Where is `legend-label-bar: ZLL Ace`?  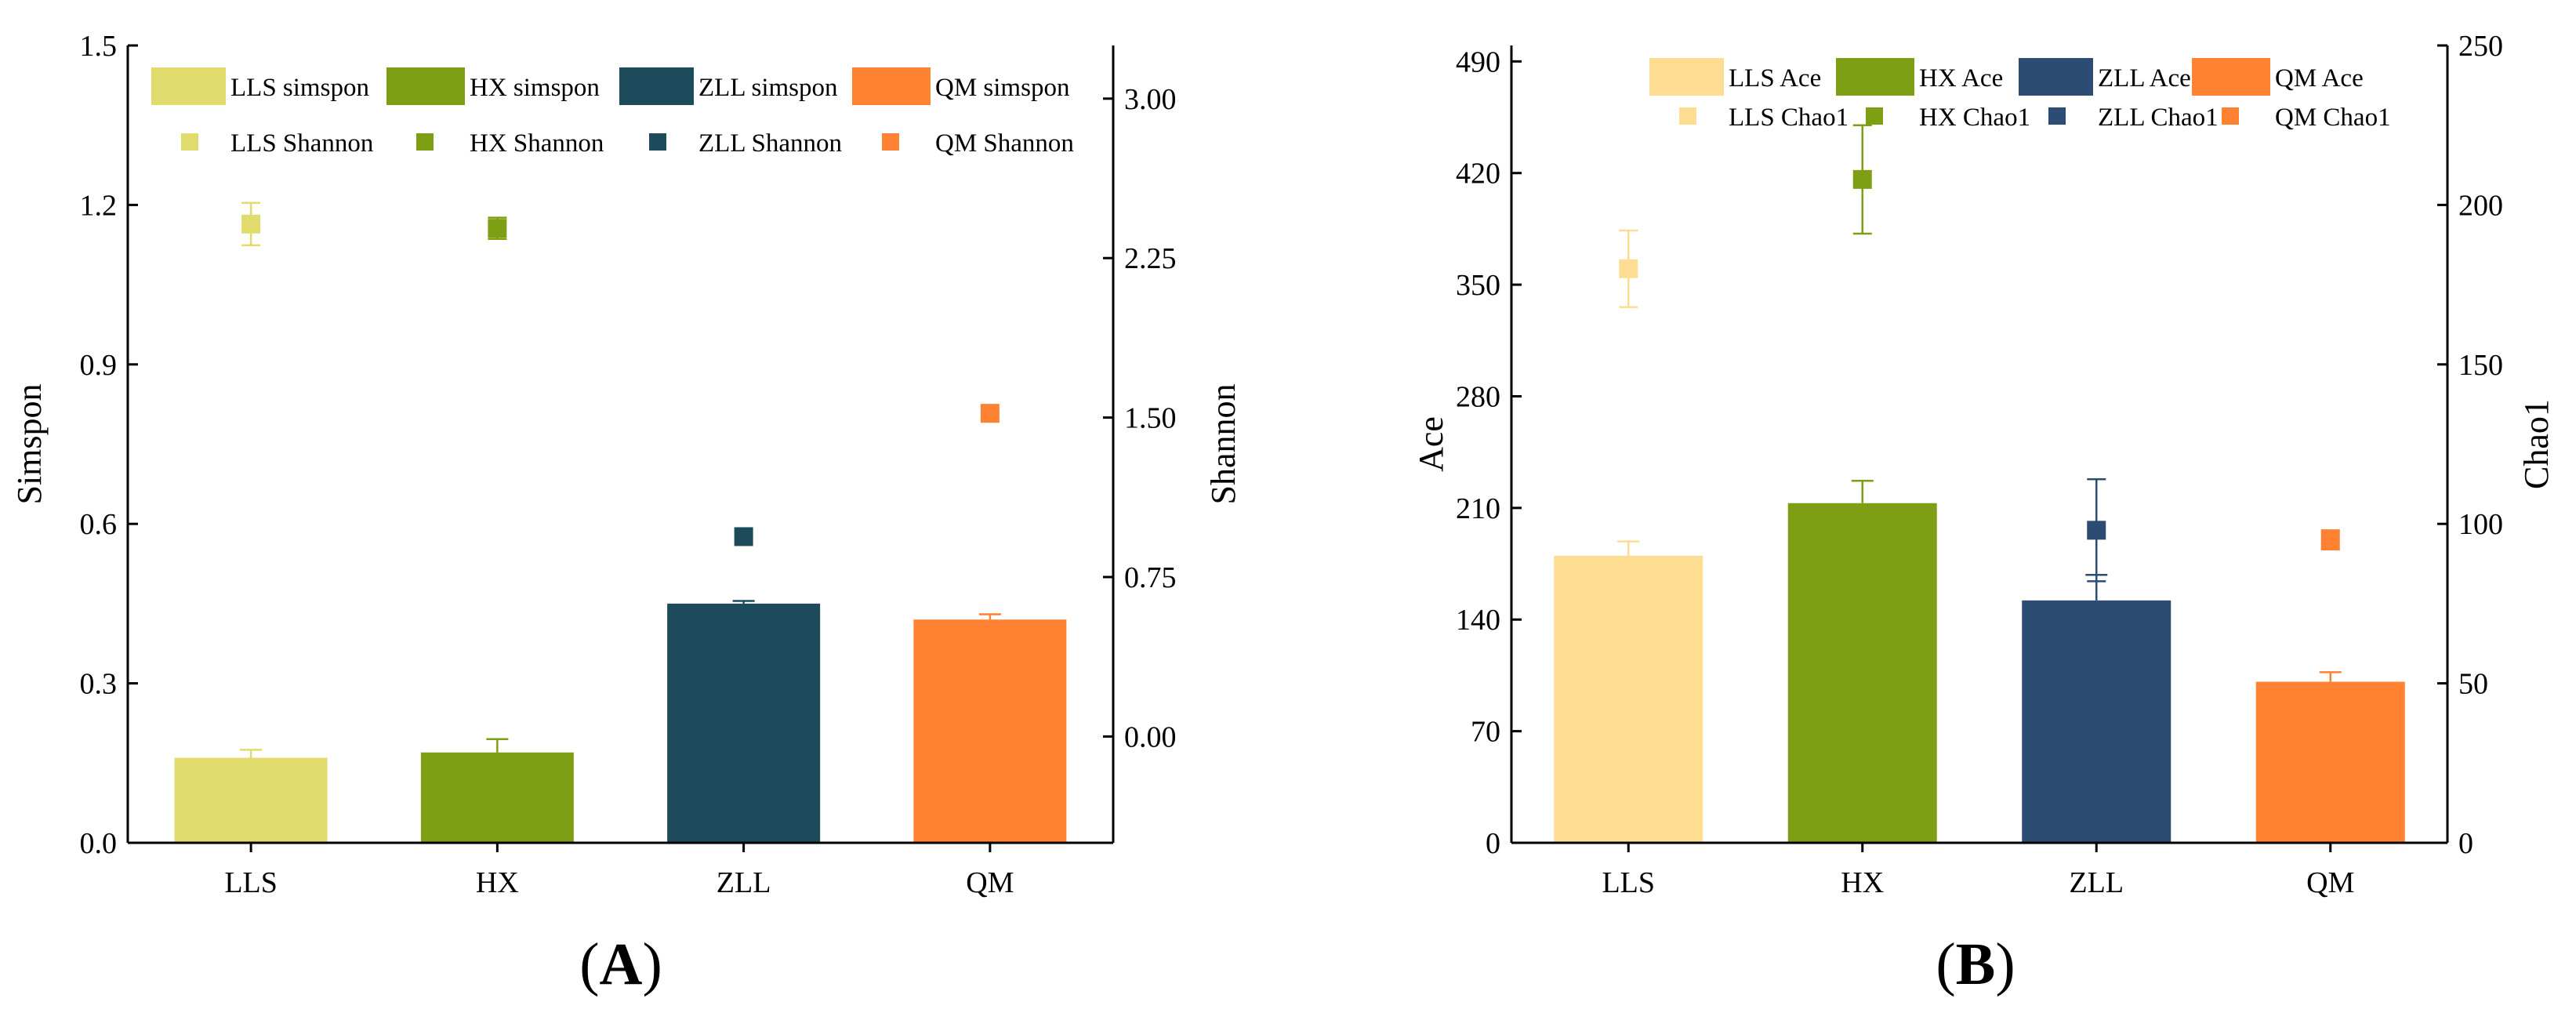
legend-label-bar: ZLL Ace is located at coordinates (2144, 78).